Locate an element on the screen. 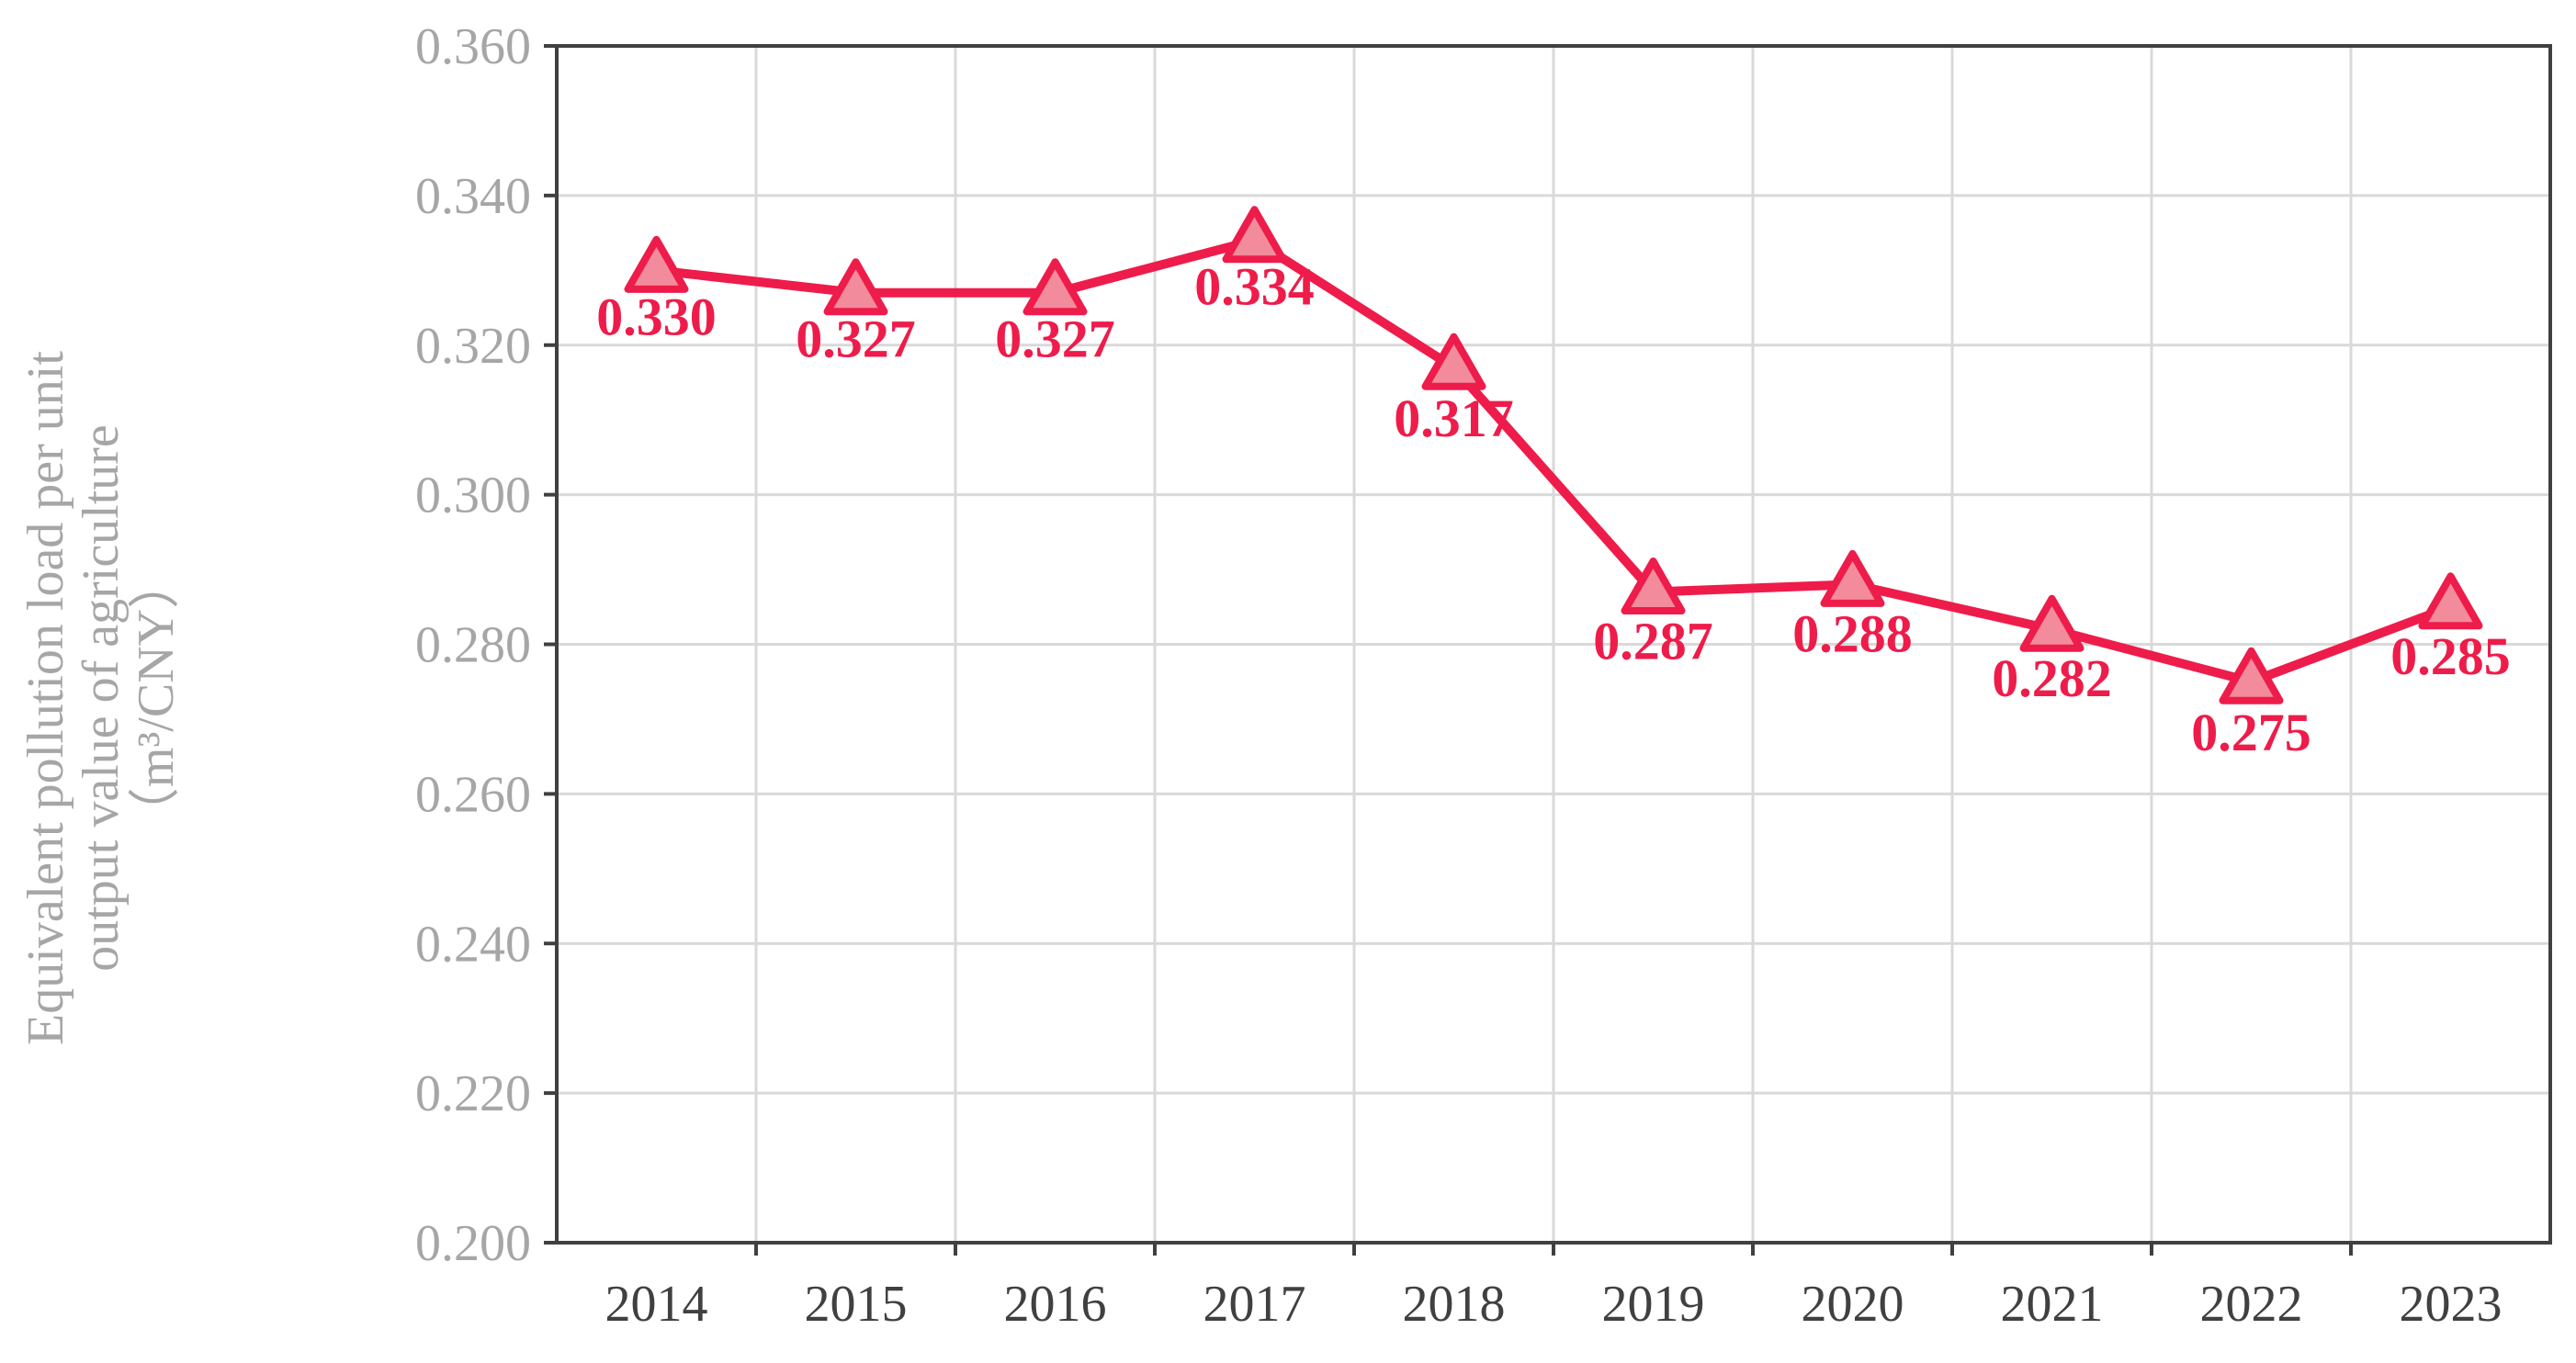 The width and height of the screenshot is (2576, 1363). x-tick-label: 2016 is located at coordinates (1055, 1304).